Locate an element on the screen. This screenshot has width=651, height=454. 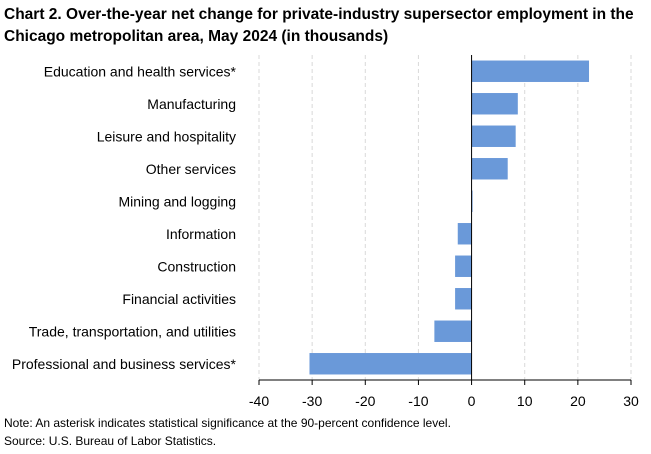
category-label-leisure-and-hospitality: Leisure and hospitality is located at coordinates (166, 136).